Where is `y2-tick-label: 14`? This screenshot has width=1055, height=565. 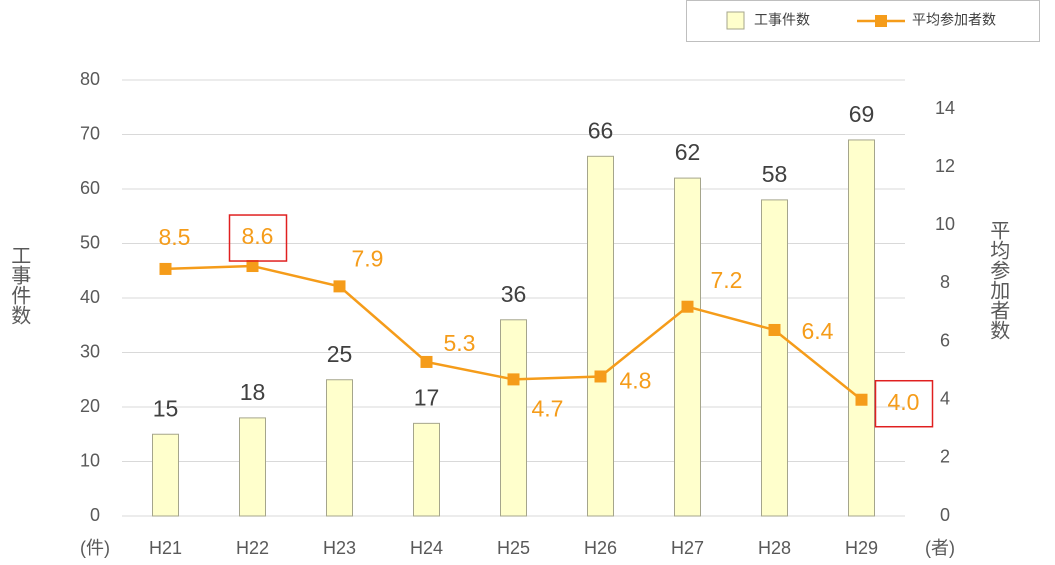
y2-tick-label: 14 is located at coordinates (945, 108).